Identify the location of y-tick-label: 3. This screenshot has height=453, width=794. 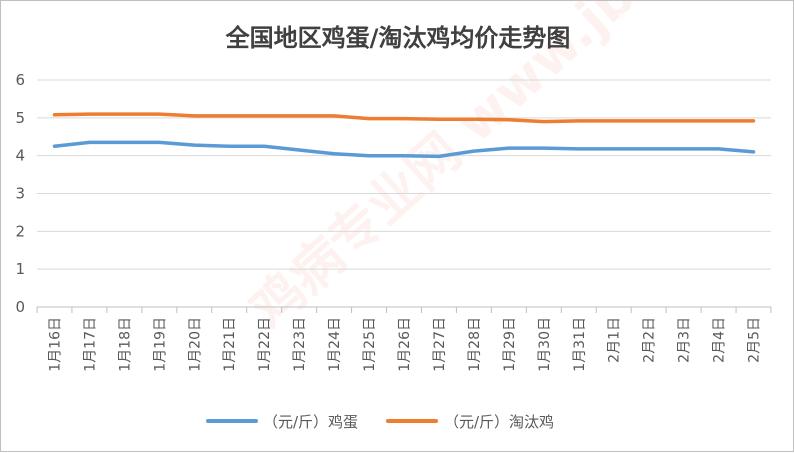
(20, 194).